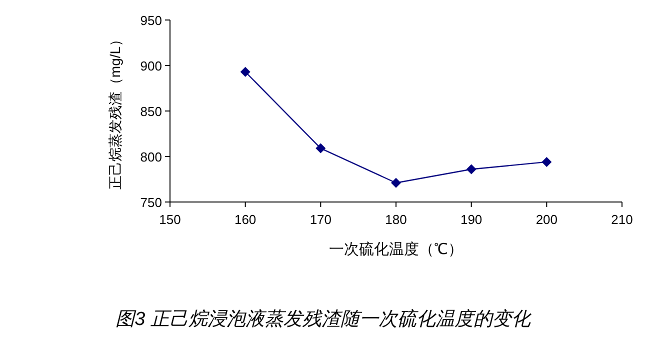 Image resolution: width=646 pixels, height=342 pixels. What do you see at coordinates (115, 111) in the screenshot?
I see `y-axis-title: 正己烷蒸发残渣（mg/L）` at bounding box center [115, 111].